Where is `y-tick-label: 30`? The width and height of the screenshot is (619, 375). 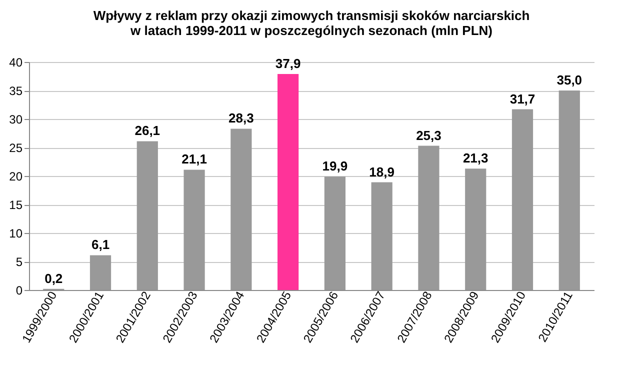 y-tick-label: 30 is located at coordinates (16, 119).